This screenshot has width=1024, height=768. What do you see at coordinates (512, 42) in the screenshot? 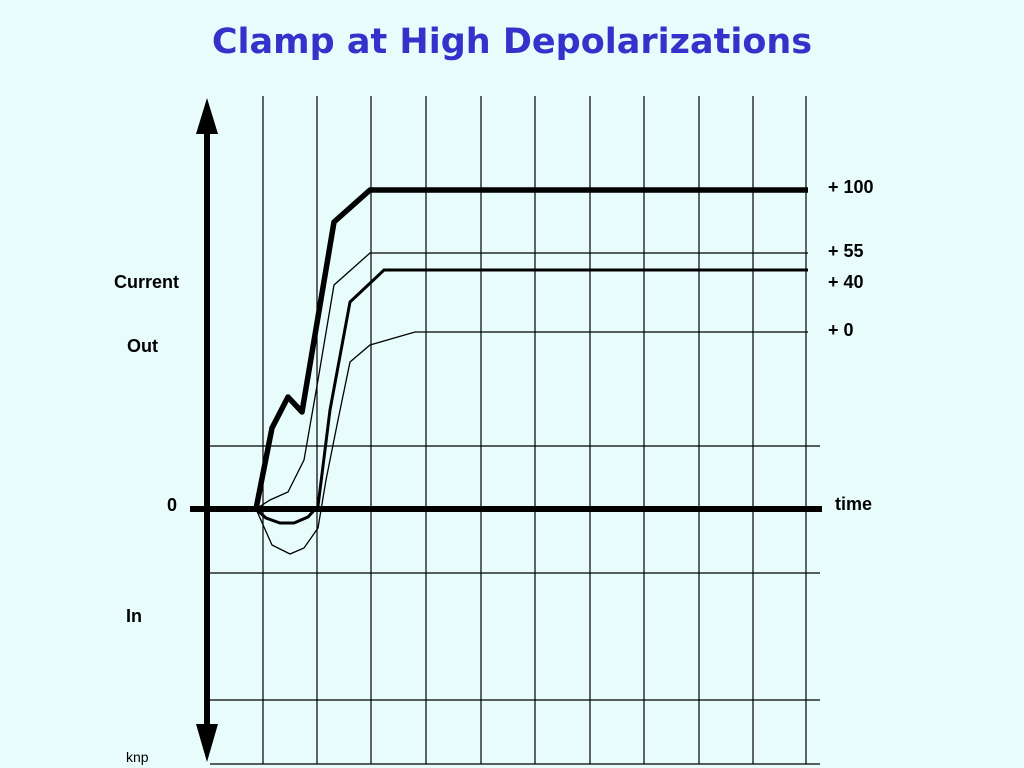
I see `slide-title: Clamp at High Depolarizations` at bounding box center [512, 42].